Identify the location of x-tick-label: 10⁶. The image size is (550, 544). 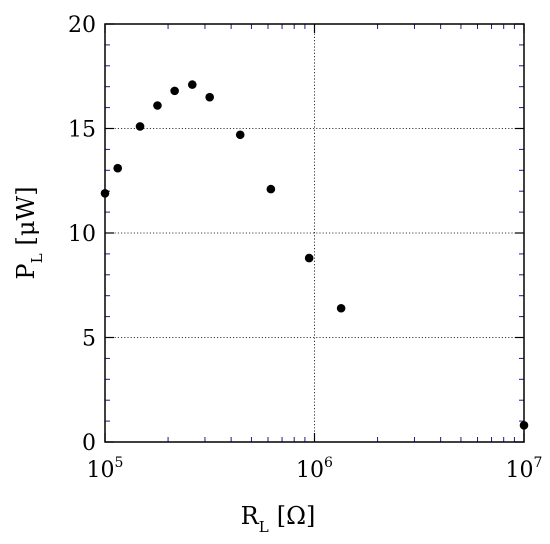
(314, 469).